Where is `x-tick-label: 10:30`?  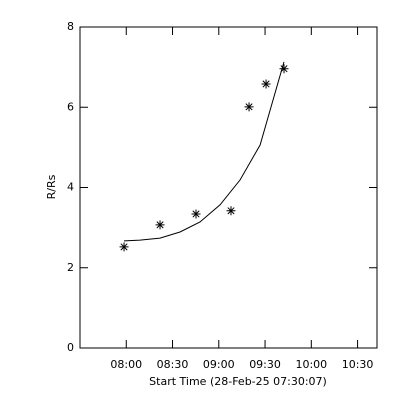 x-tick-label: 10:30 is located at coordinates (358, 364).